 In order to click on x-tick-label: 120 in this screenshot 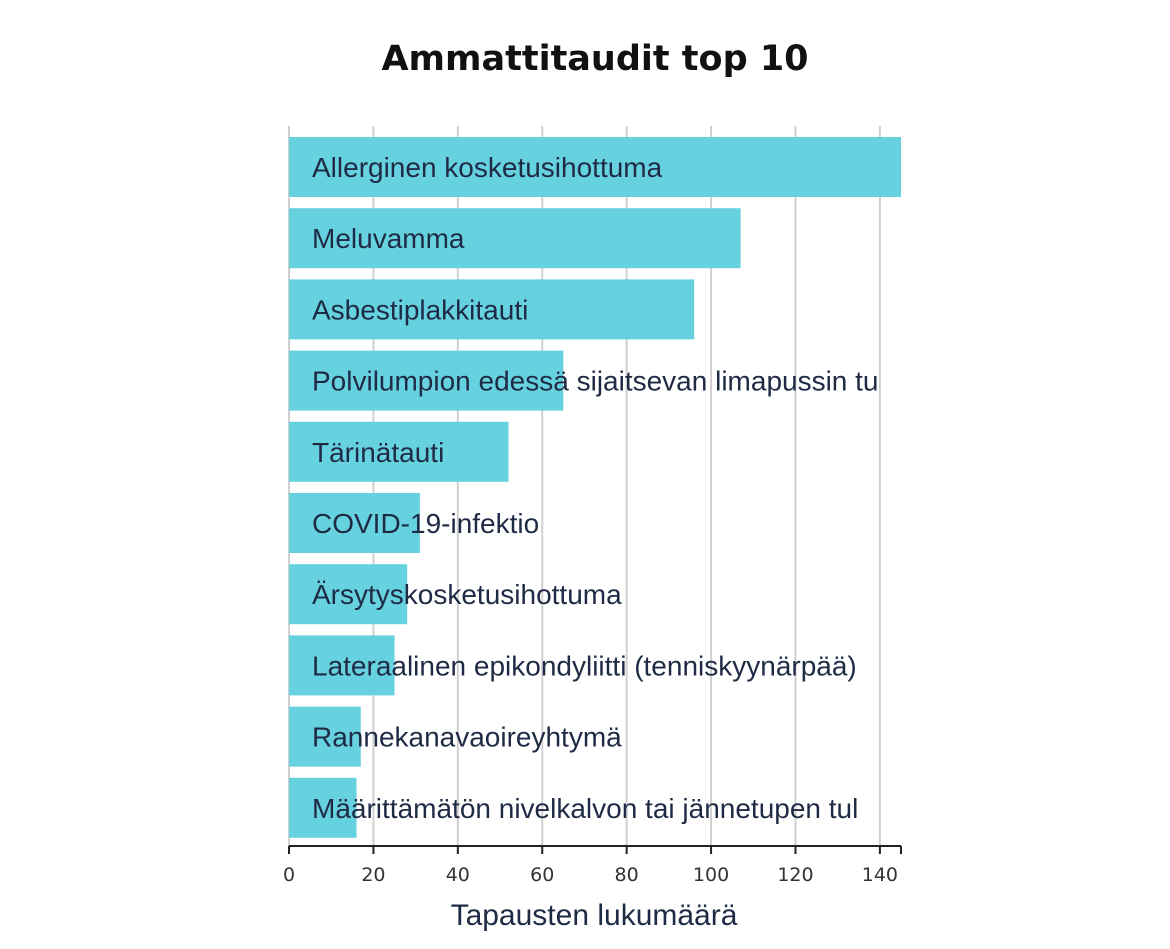, I will do `click(795, 875)`.